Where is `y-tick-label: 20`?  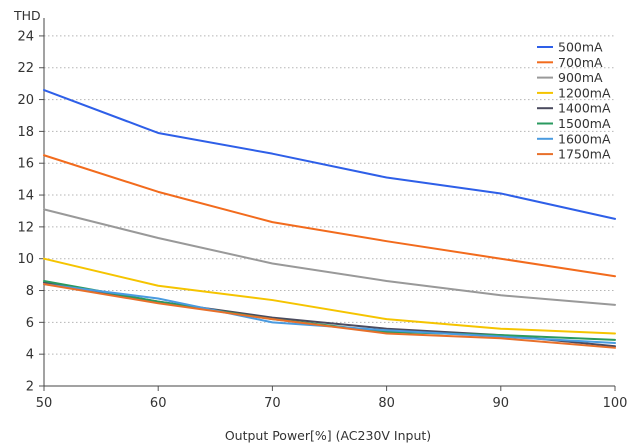 y-tick-label: 20 is located at coordinates (25, 100).